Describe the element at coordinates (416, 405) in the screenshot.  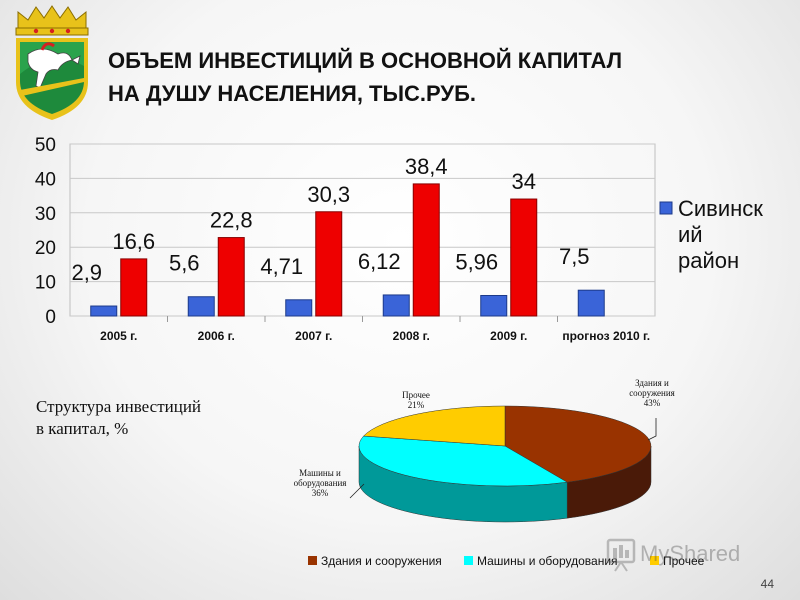
I see `pie-slice-label: 21%` at that location.